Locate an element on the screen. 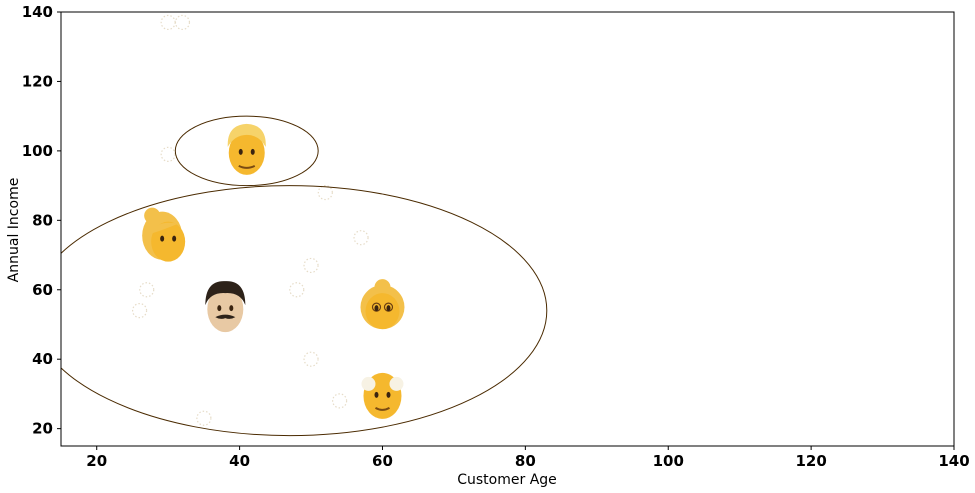 The height and width of the screenshot is (493, 975). y-tick-label: 100 is located at coordinates (37, 151).